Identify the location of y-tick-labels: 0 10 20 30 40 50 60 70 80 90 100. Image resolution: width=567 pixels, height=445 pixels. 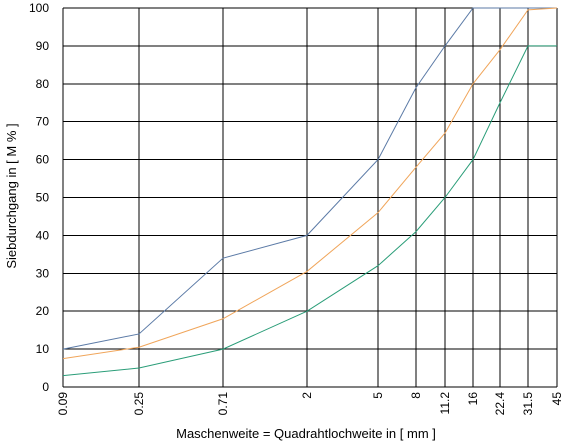
(39, 197).